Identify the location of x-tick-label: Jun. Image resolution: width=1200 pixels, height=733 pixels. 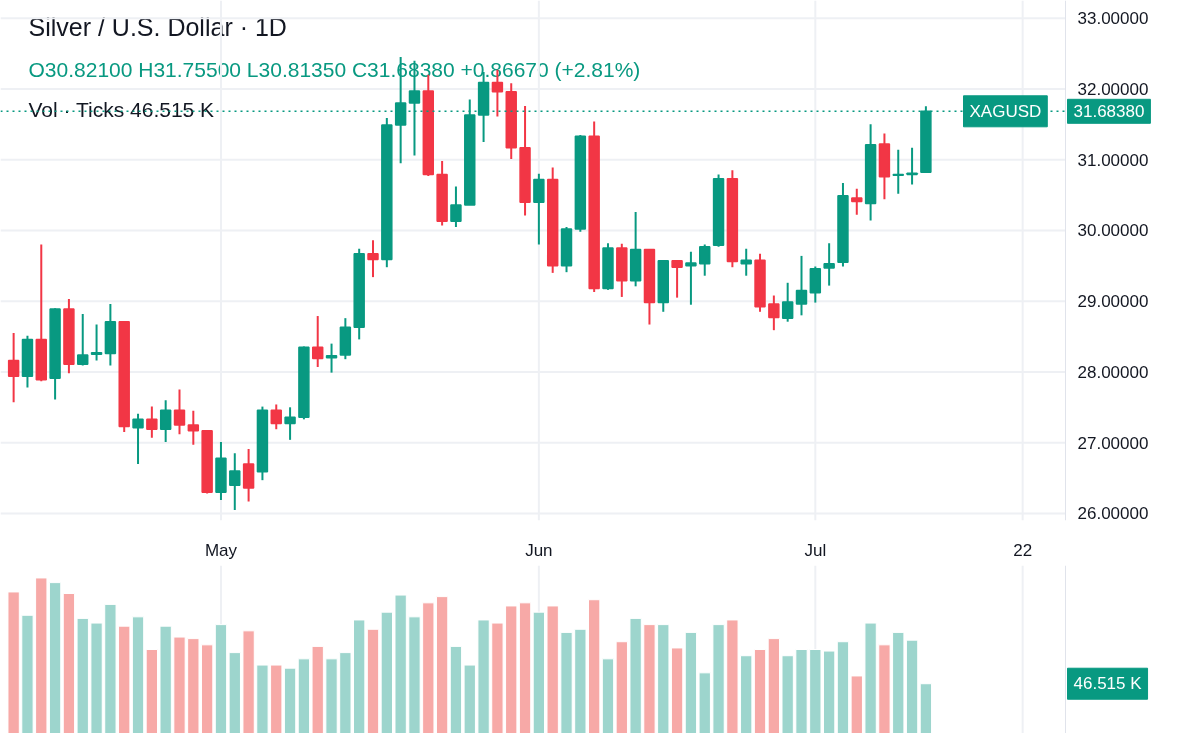
(539, 550).